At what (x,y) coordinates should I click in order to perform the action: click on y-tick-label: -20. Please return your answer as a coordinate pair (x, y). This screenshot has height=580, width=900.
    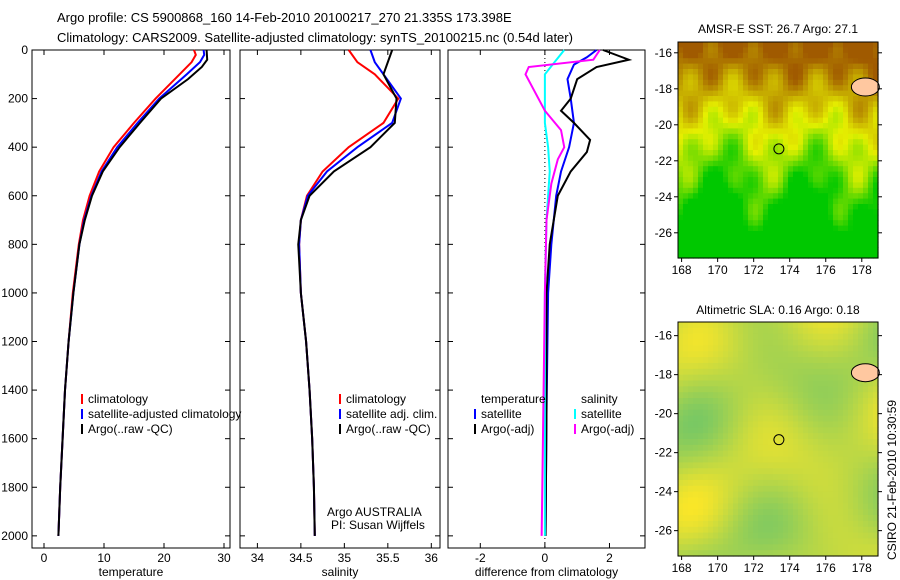
    Looking at the image, I should click on (664, 125).